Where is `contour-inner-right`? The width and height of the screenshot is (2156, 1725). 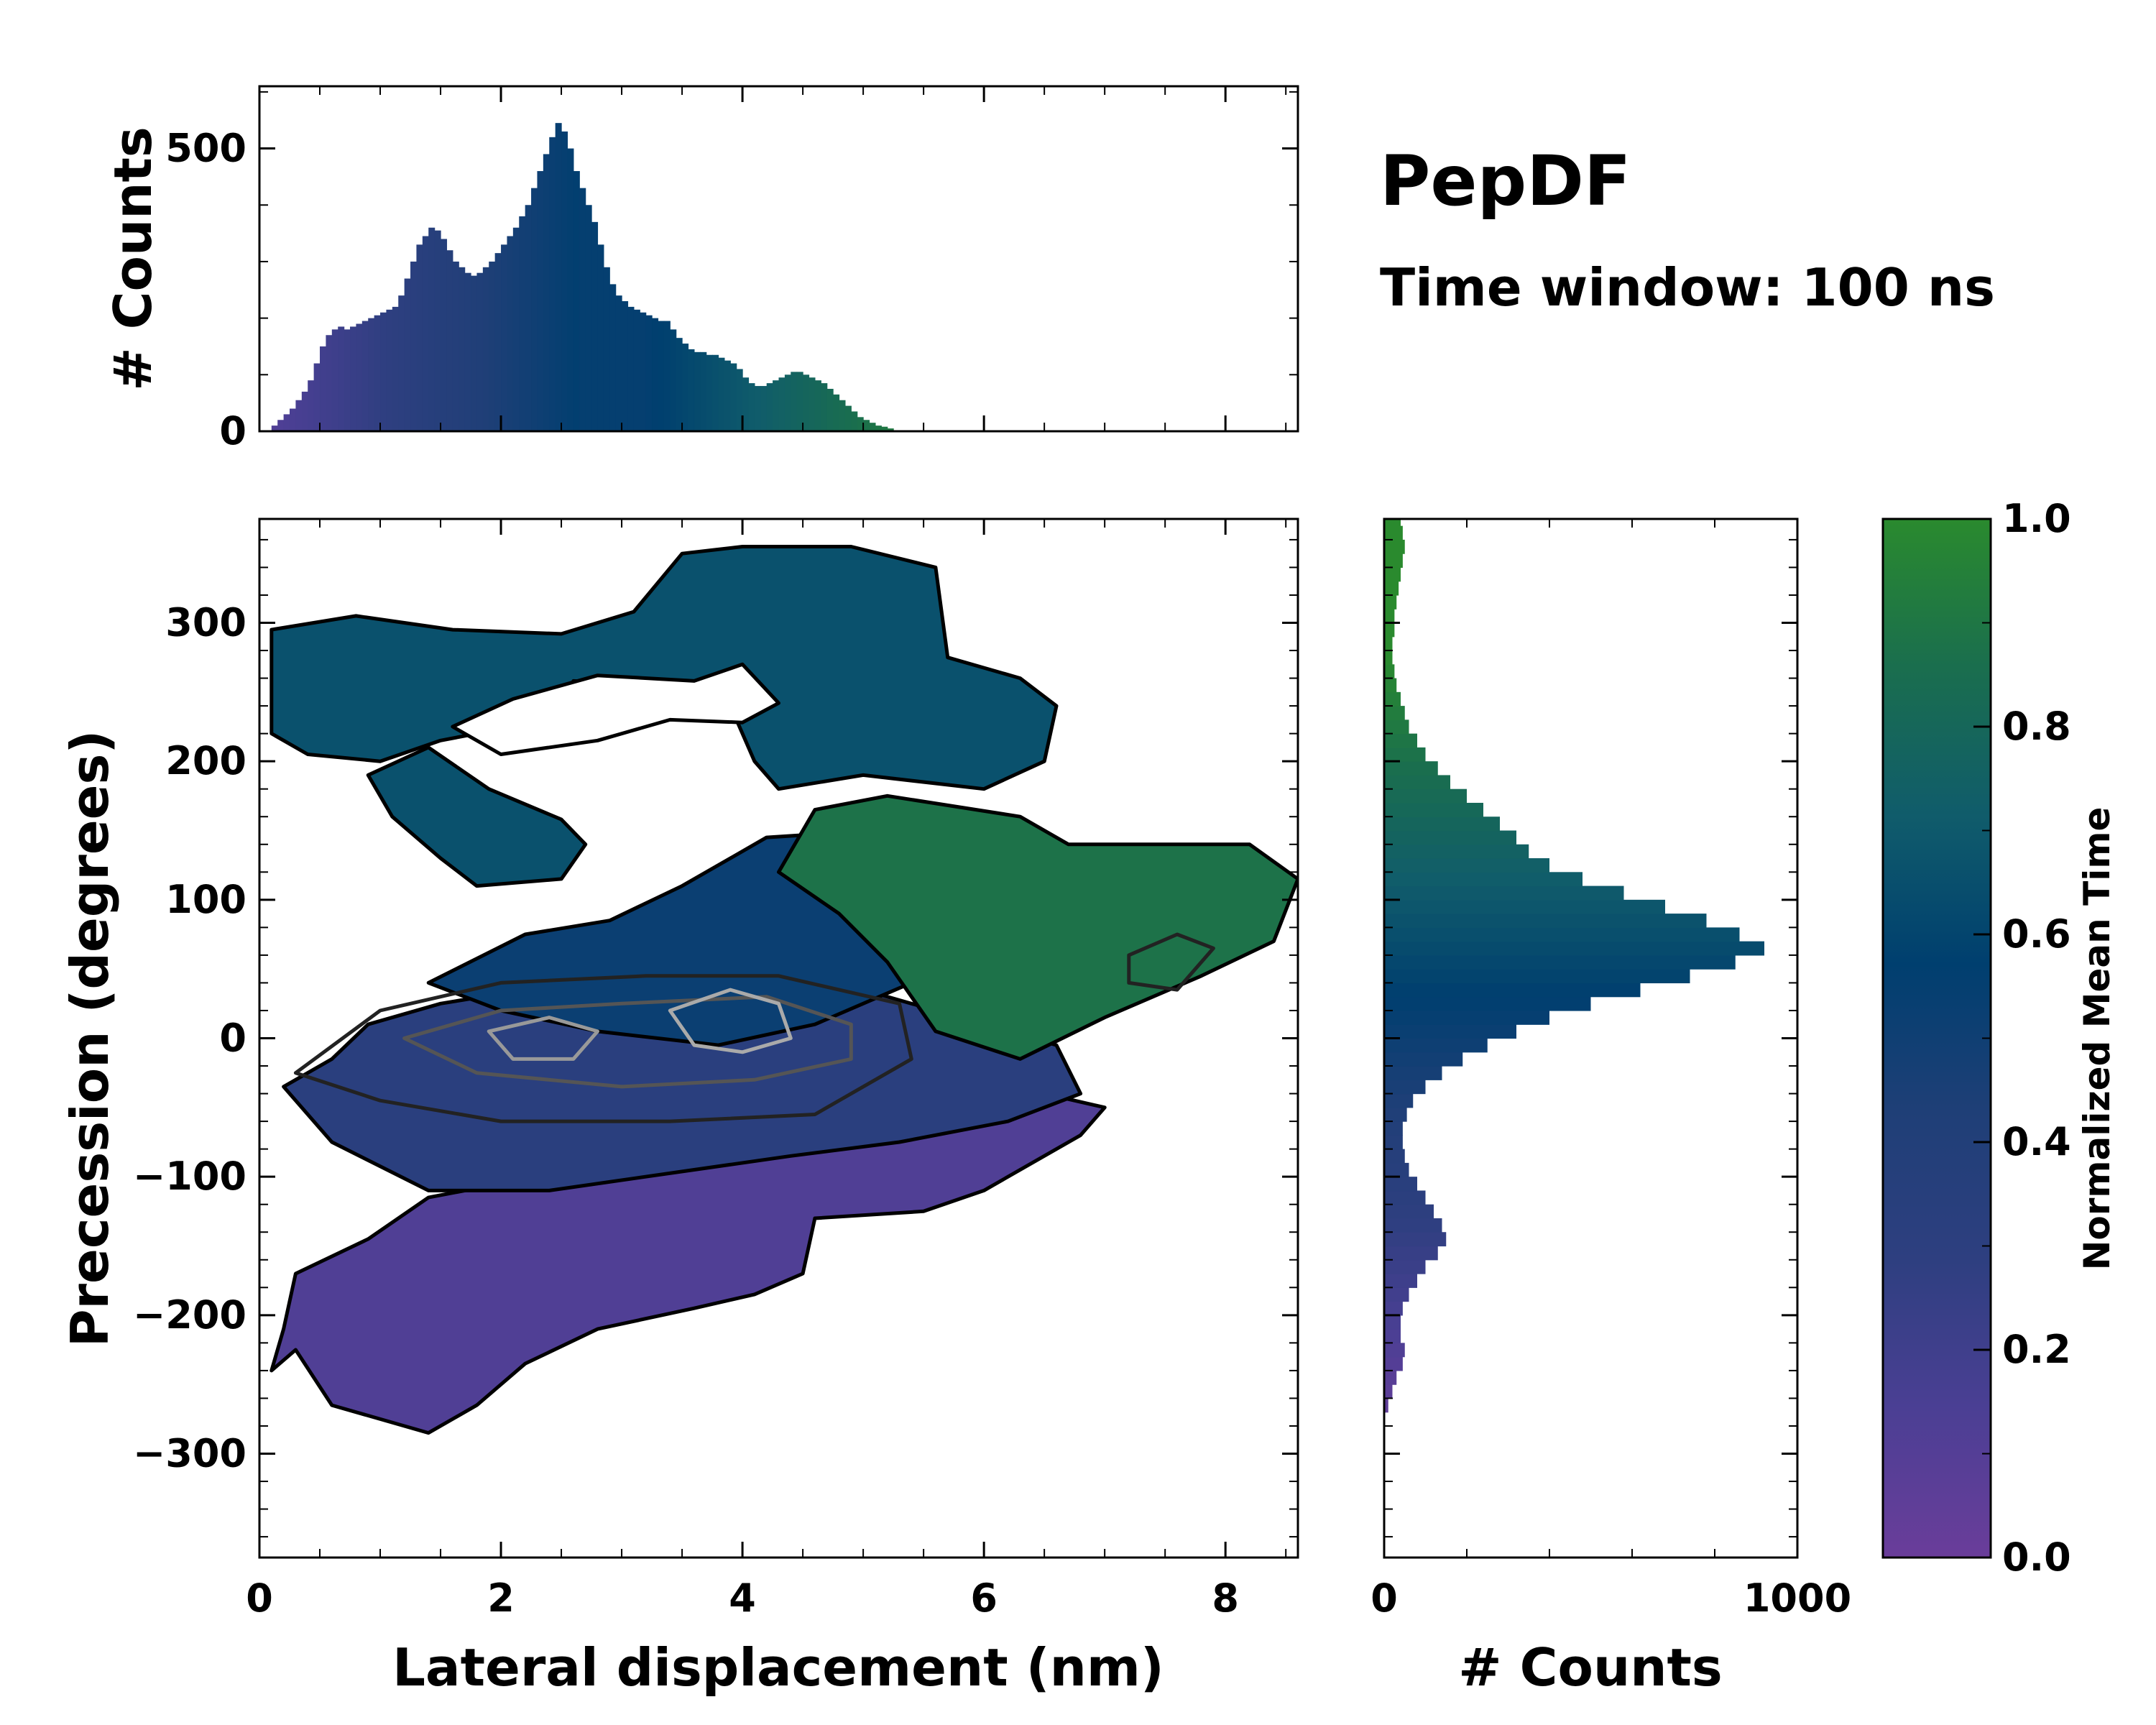 contour-inner-right is located at coordinates (730, 1021).